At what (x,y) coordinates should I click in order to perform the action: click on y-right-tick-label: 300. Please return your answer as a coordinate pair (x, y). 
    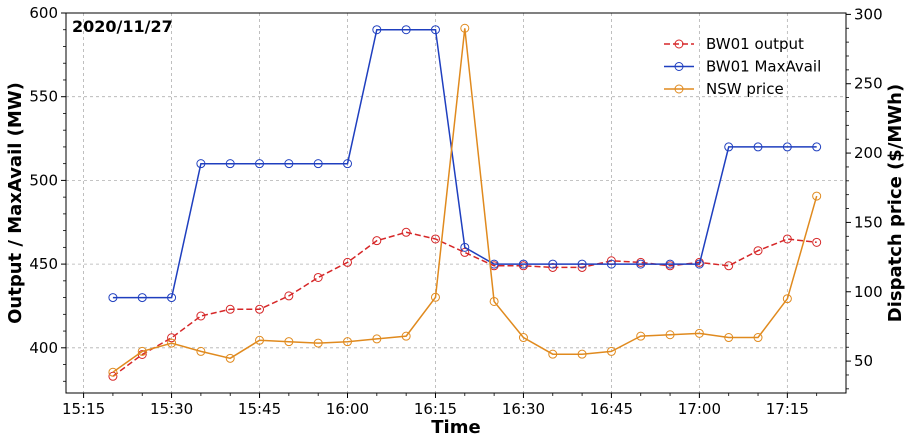
    Looking at the image, I should click on (868, 14).